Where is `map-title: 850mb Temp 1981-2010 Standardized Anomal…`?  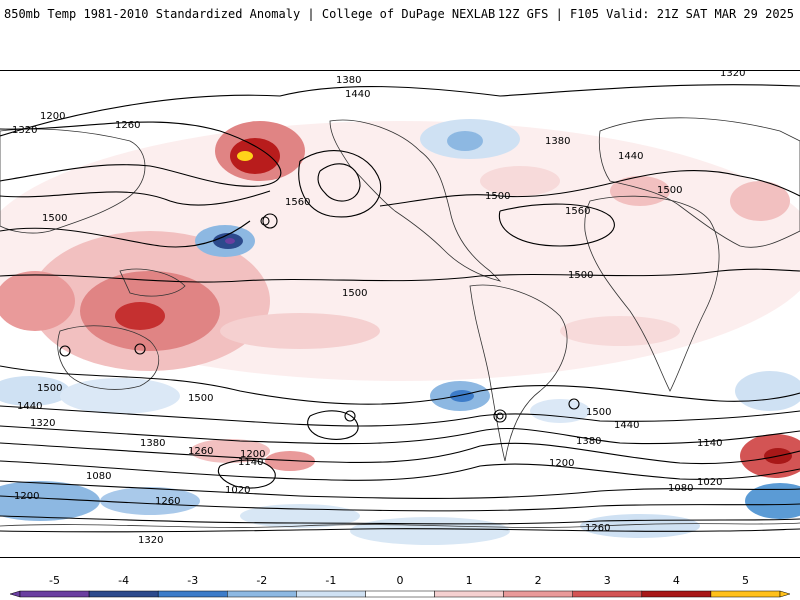
map-title: 850mb Temp 1981-2010 Standardized Anomal… is located at coordinates (250, 14).